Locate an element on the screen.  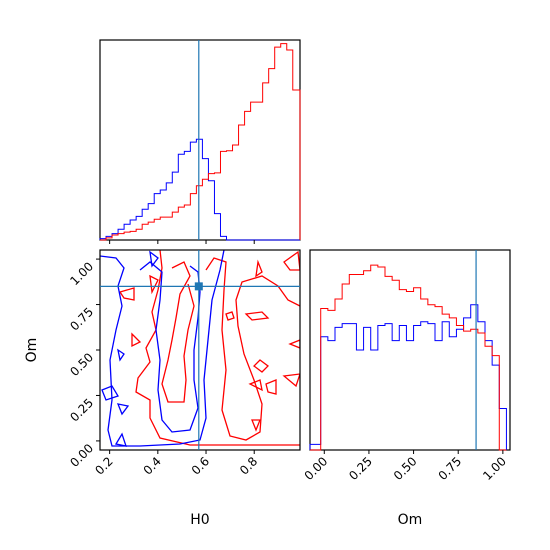
red-outer-contour is located at coordinates (217, 348).